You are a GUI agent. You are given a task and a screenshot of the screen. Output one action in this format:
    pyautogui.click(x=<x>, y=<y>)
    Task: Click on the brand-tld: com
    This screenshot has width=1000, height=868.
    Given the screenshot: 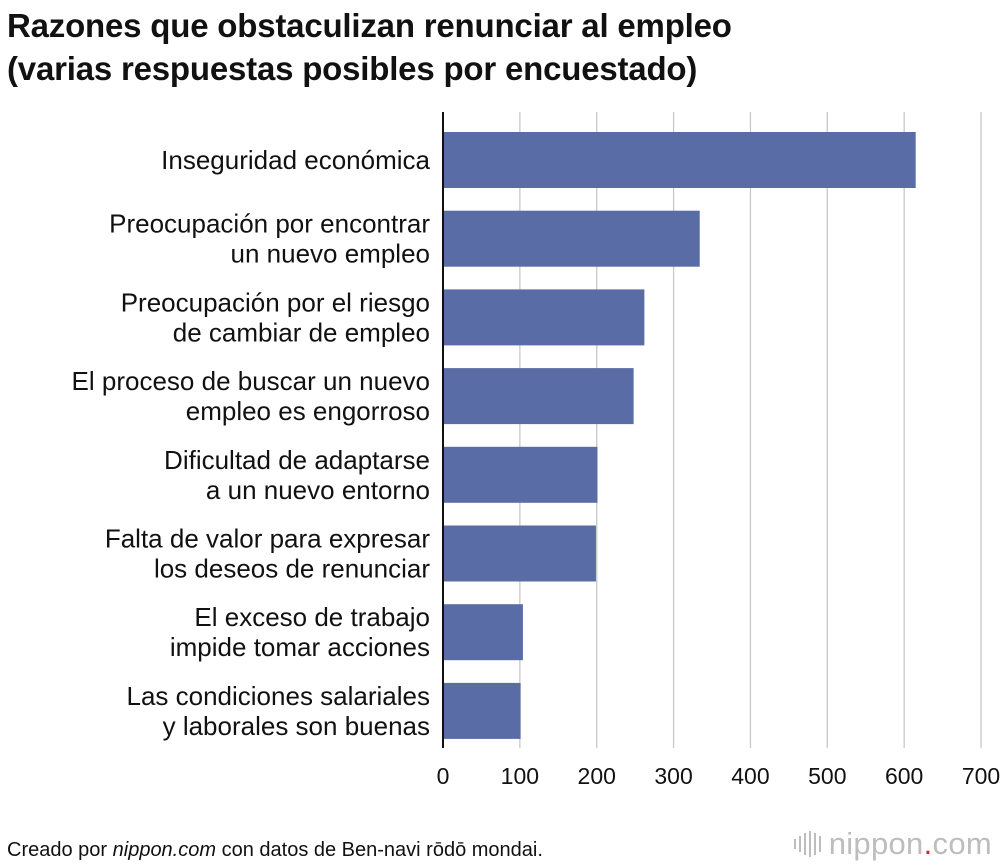 What is the action you would take?
    pyautogui.click(x=962, y=843)
    